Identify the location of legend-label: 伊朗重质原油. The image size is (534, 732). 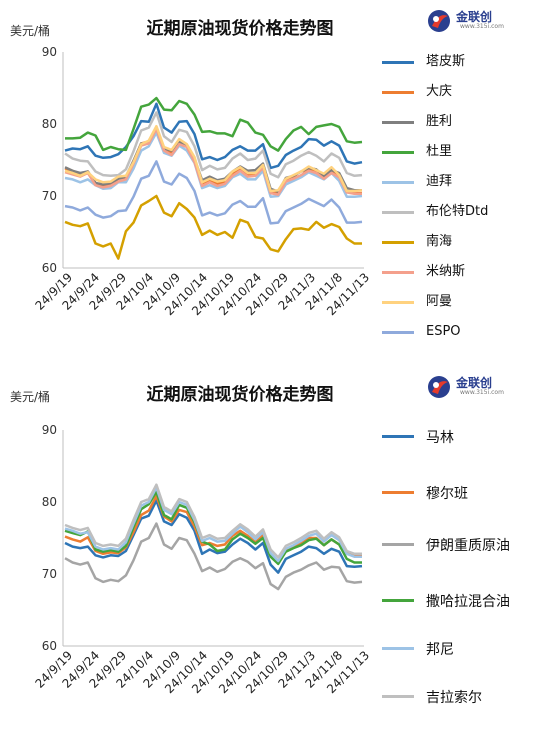
(468, 546).